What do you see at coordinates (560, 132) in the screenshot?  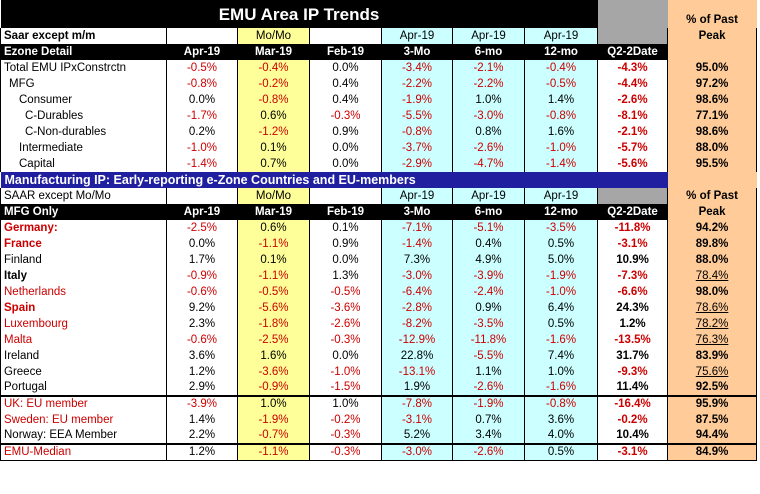 I see `row-value: 1.6%` at bounding box center [560, 132].